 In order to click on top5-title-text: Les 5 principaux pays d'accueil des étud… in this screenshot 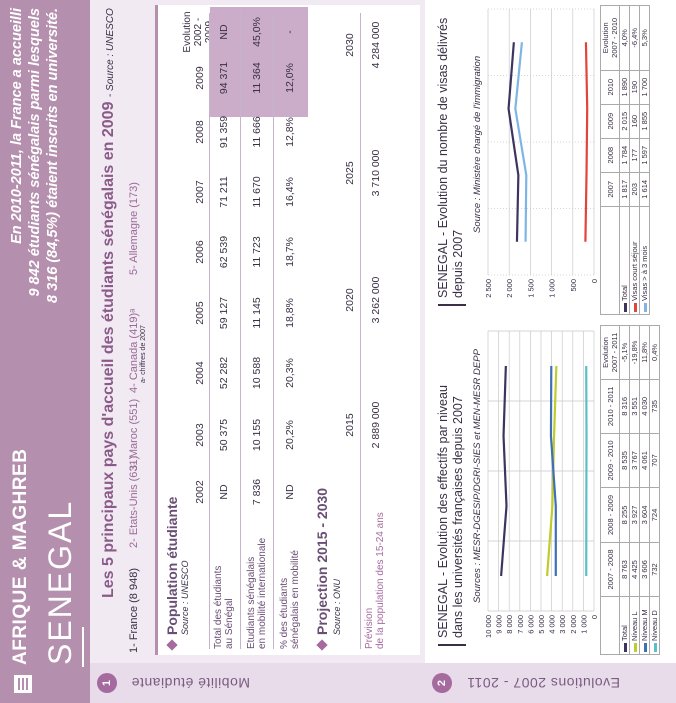, I will do `click(108, 349)`.